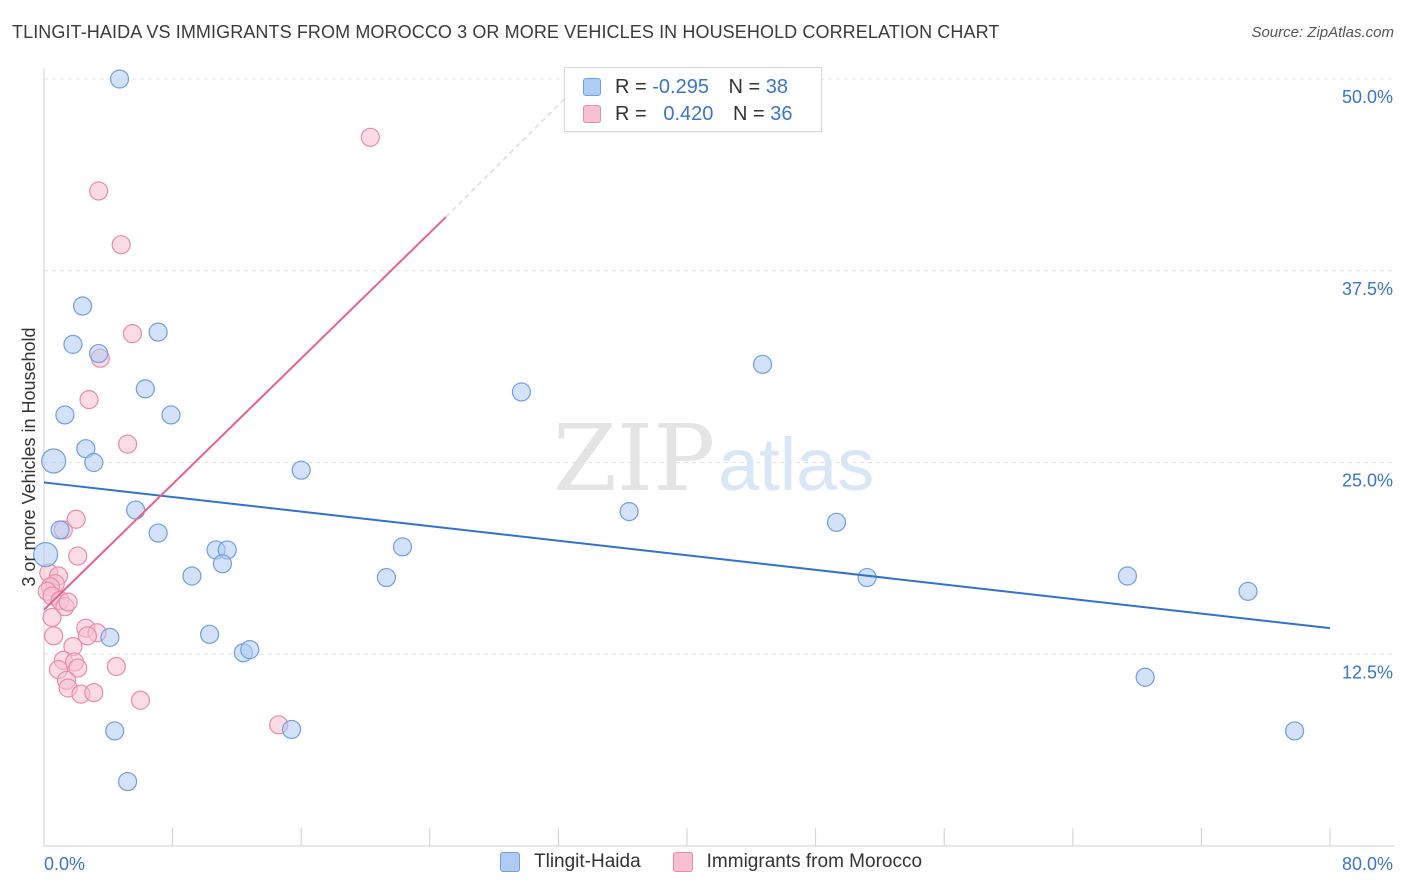  I want to click on trend-line-immigrants-from-morocco, so click(245, 413).